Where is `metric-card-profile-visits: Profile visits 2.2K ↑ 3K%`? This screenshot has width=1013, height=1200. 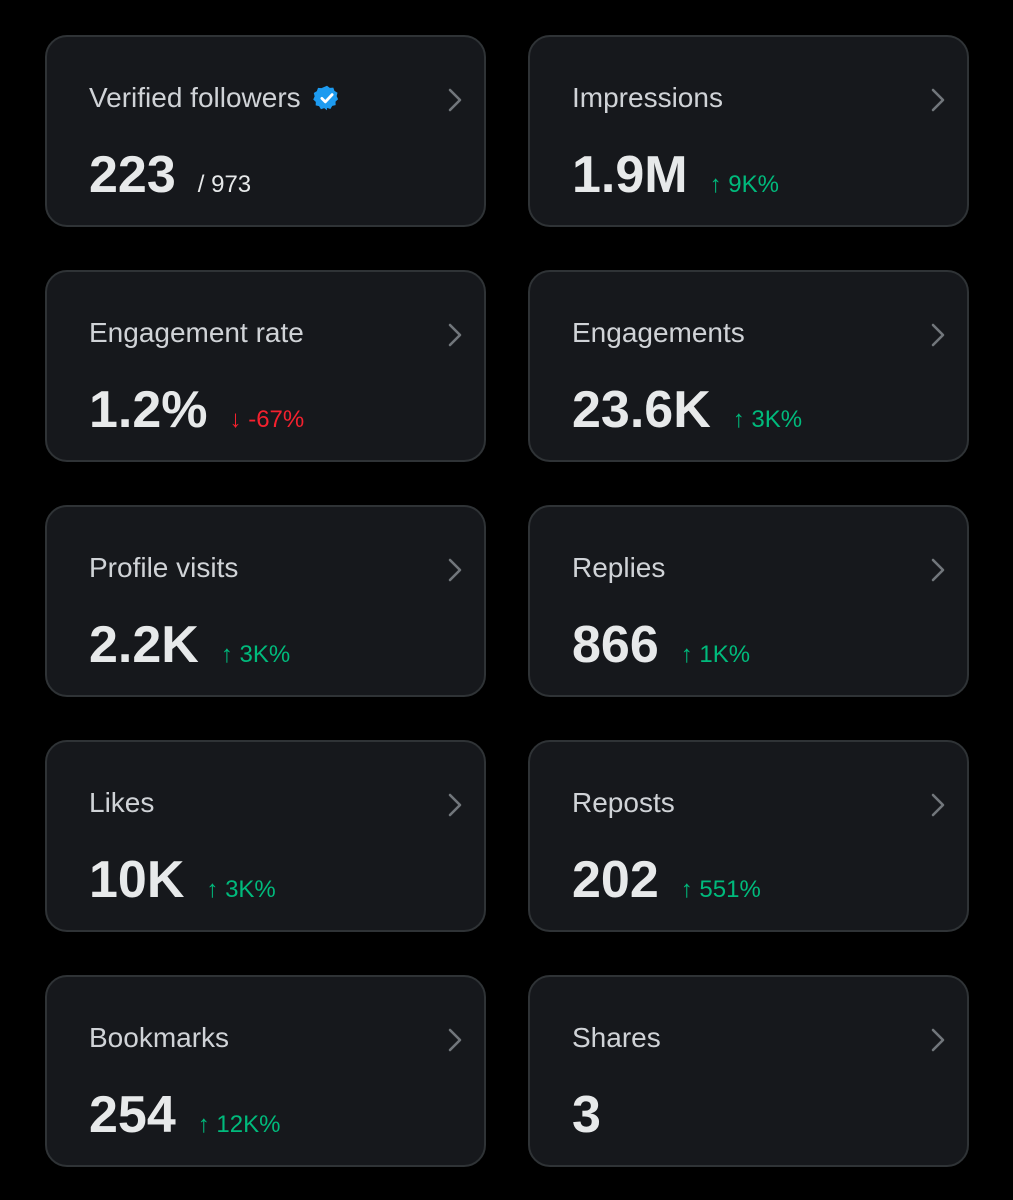
metric-card-profile-visits: Profile visits 2.2K ↑ 3K% is located at coordinates (265, 601).